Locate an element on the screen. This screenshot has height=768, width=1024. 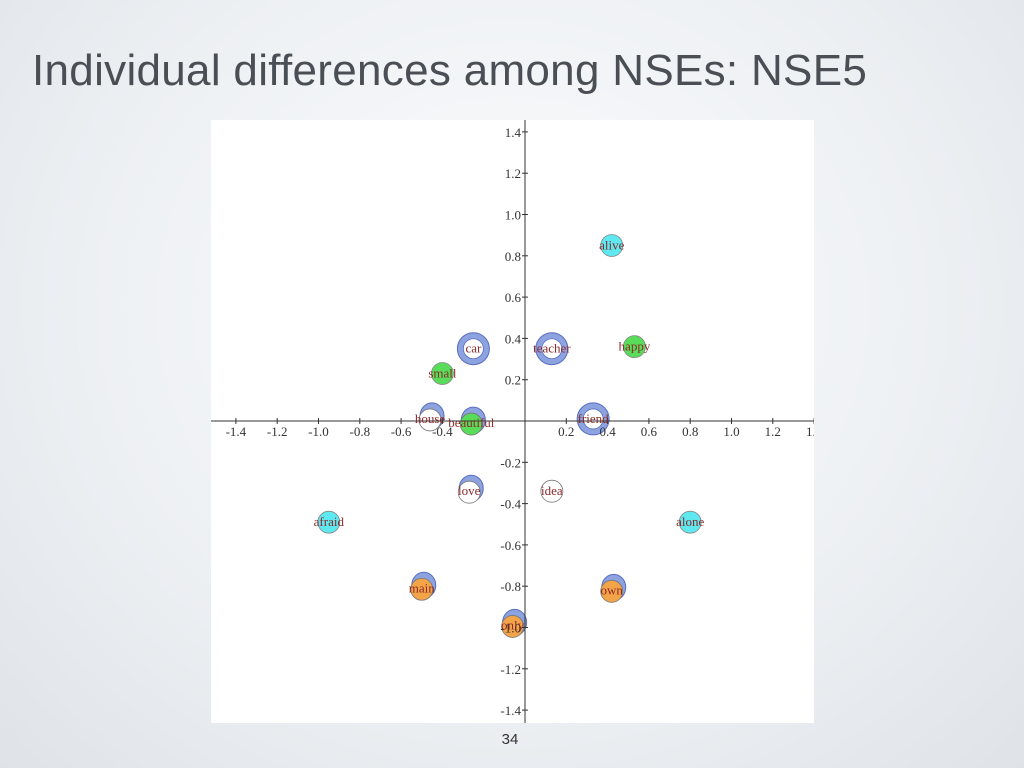
point-car is located at coordinates (473, 349).